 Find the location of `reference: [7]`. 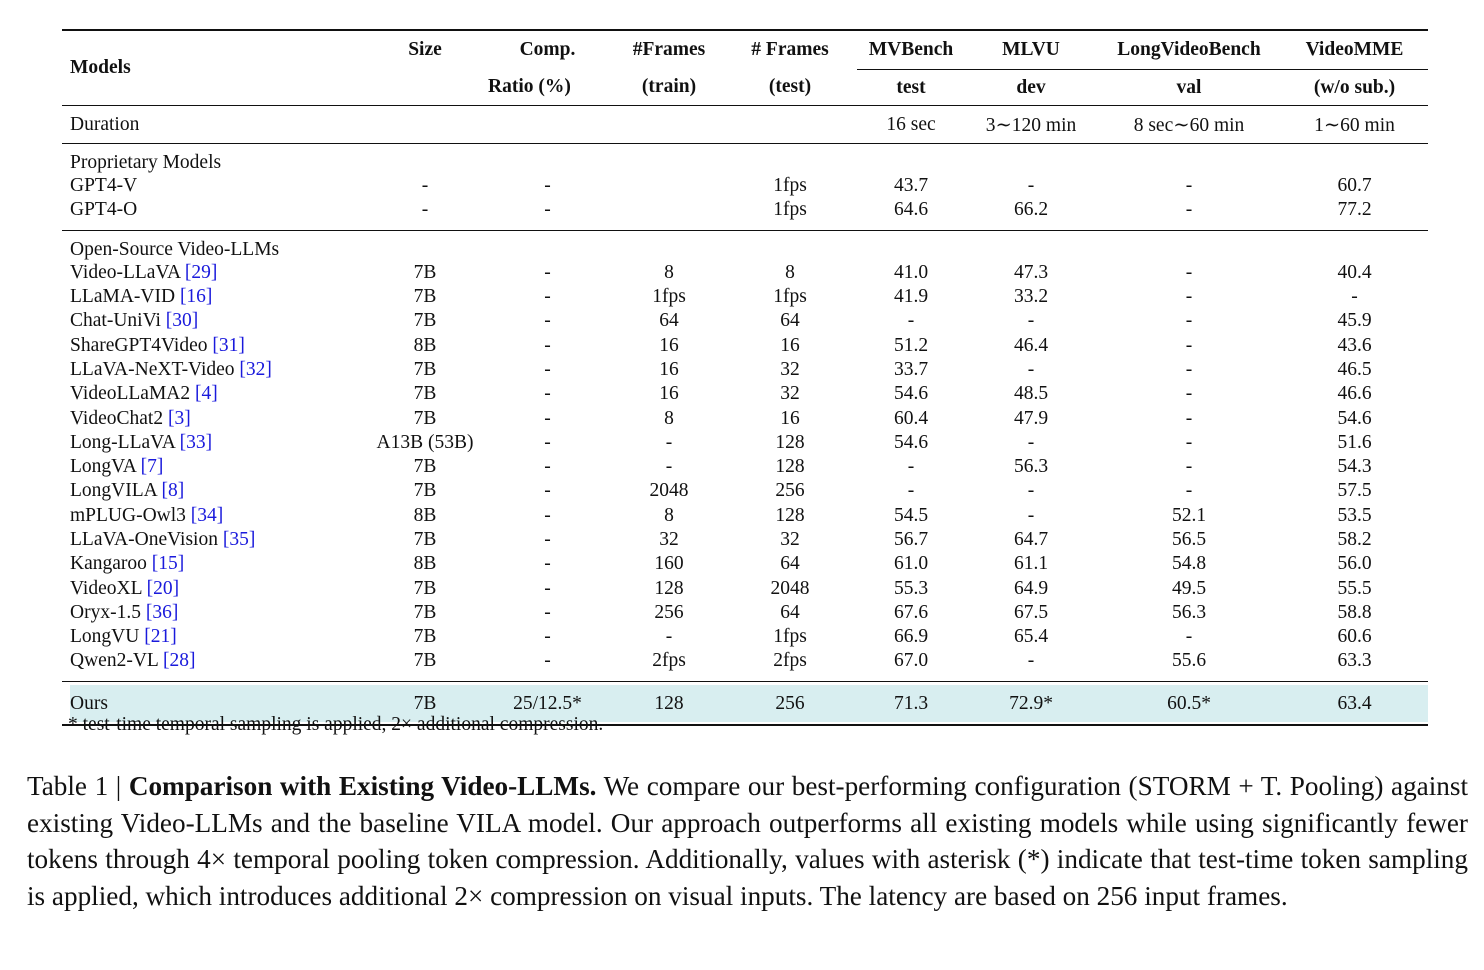

reference: [7] is located at coordinates (152, 467).